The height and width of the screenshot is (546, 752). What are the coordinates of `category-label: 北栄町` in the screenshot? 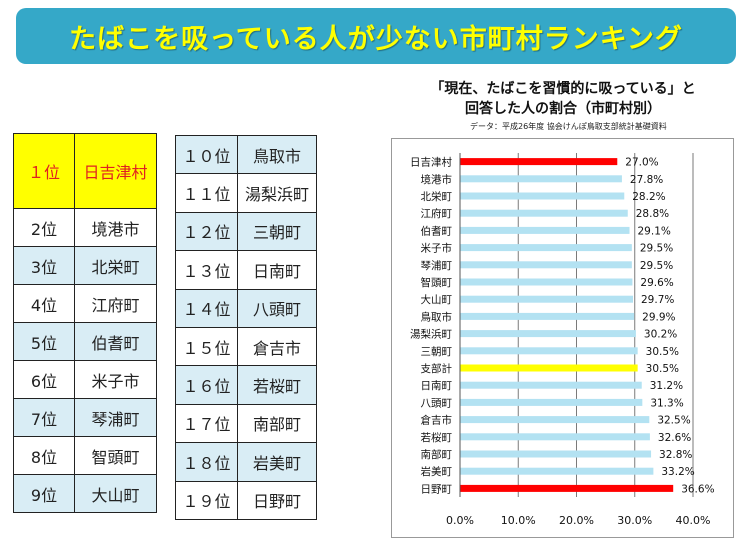 It's located at (437, 196).